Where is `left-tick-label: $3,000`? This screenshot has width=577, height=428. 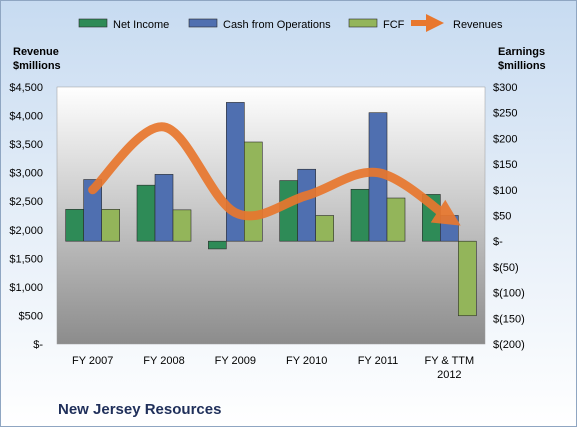 left-tick-label: $3,000 is located at coordinates (26, 174).